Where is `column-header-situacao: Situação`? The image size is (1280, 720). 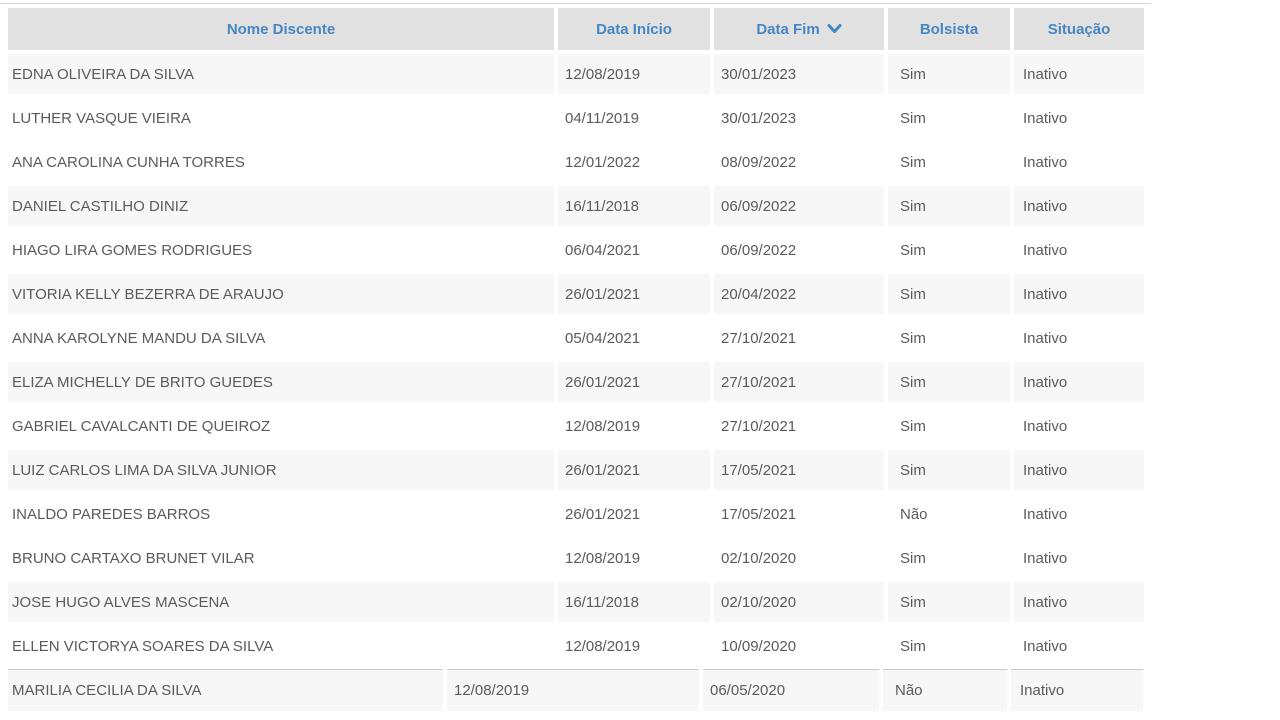
column-header-situacao: Situação is located at coordinates (1079, 29).